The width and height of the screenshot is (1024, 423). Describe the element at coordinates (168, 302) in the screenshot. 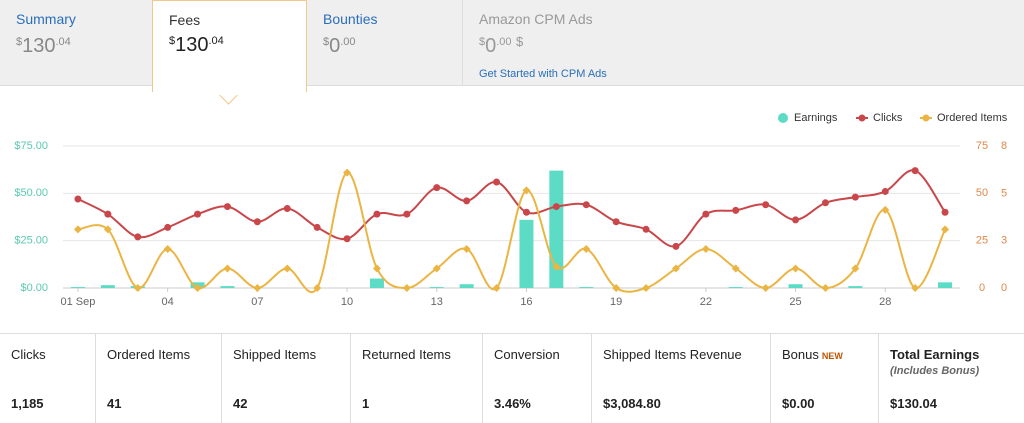

I see `x-tick-label: 04` at that location.